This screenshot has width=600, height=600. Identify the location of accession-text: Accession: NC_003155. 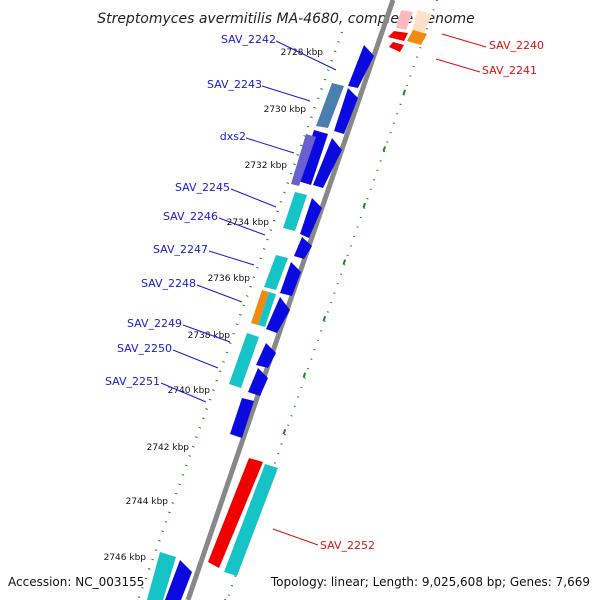
(76, 582).